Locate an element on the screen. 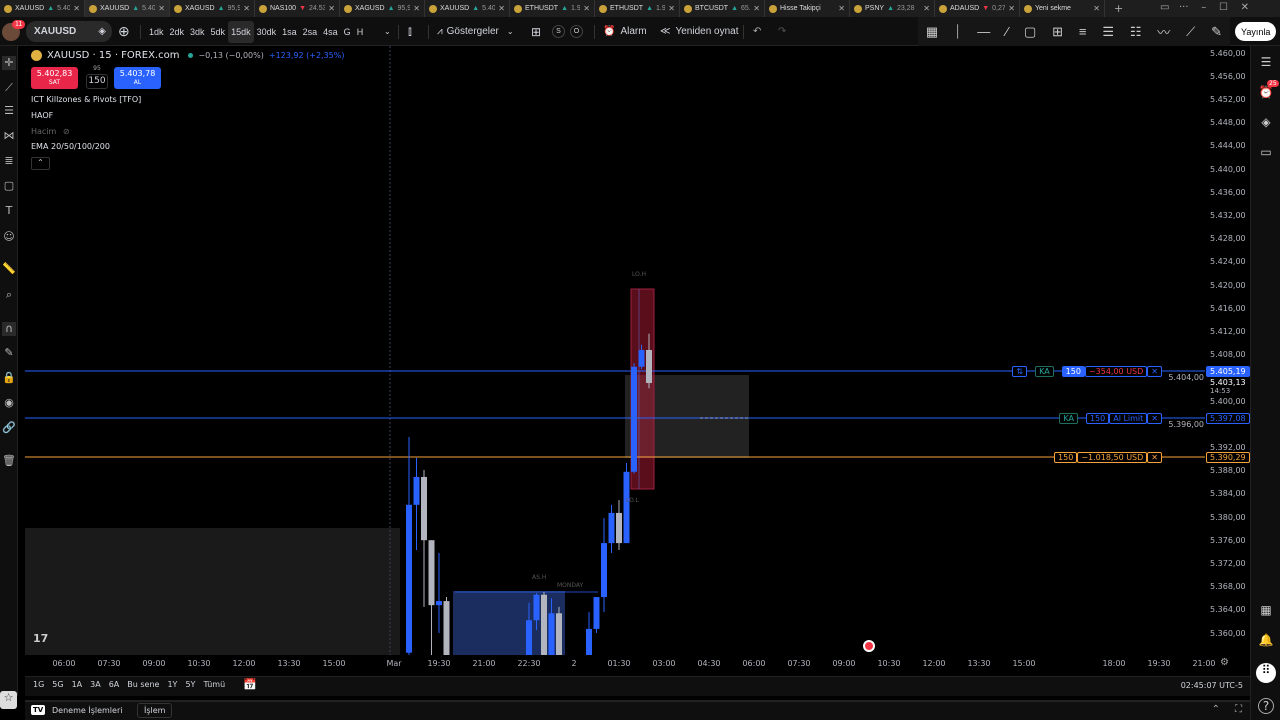  zoom-icon: ⌕ is located at coordinates (9, 294).